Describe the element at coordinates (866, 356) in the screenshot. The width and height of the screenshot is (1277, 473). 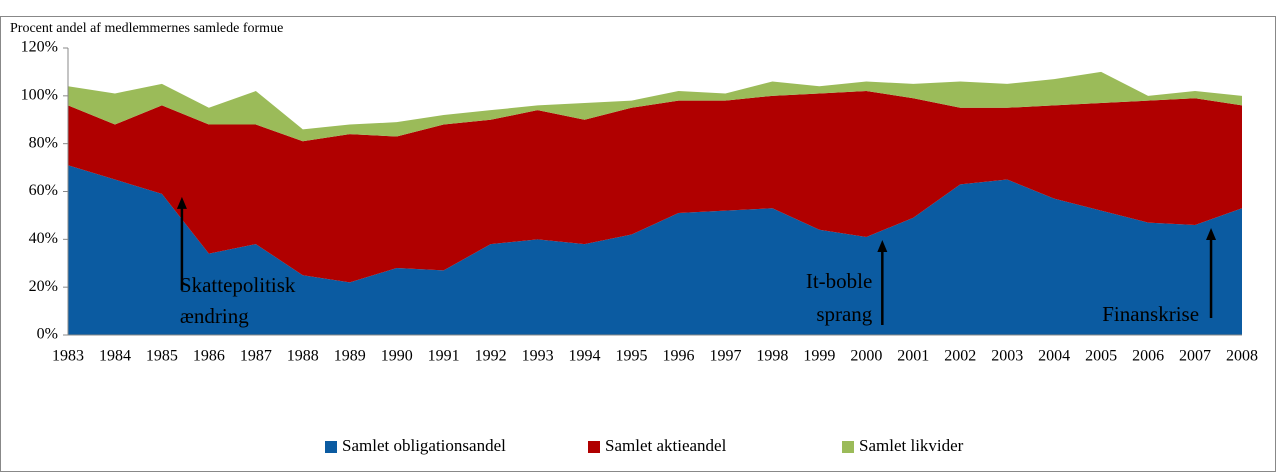
I see `x-tick-label: 2000` at that location.